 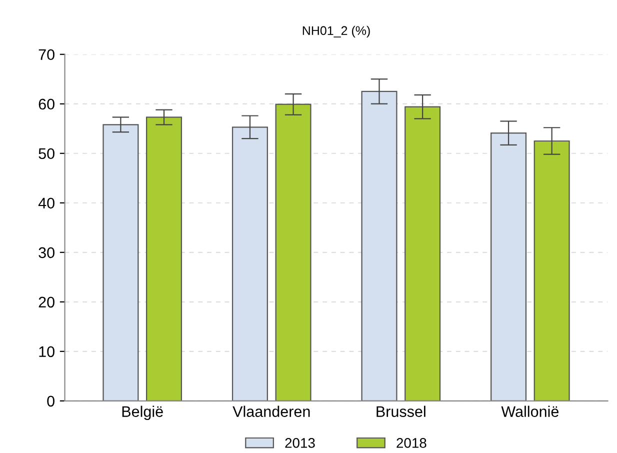 What do you see at coordinates (530, 411) in the screenshot?
I see `x-tick-label: Wallonië` at bounding box center [530, 411].